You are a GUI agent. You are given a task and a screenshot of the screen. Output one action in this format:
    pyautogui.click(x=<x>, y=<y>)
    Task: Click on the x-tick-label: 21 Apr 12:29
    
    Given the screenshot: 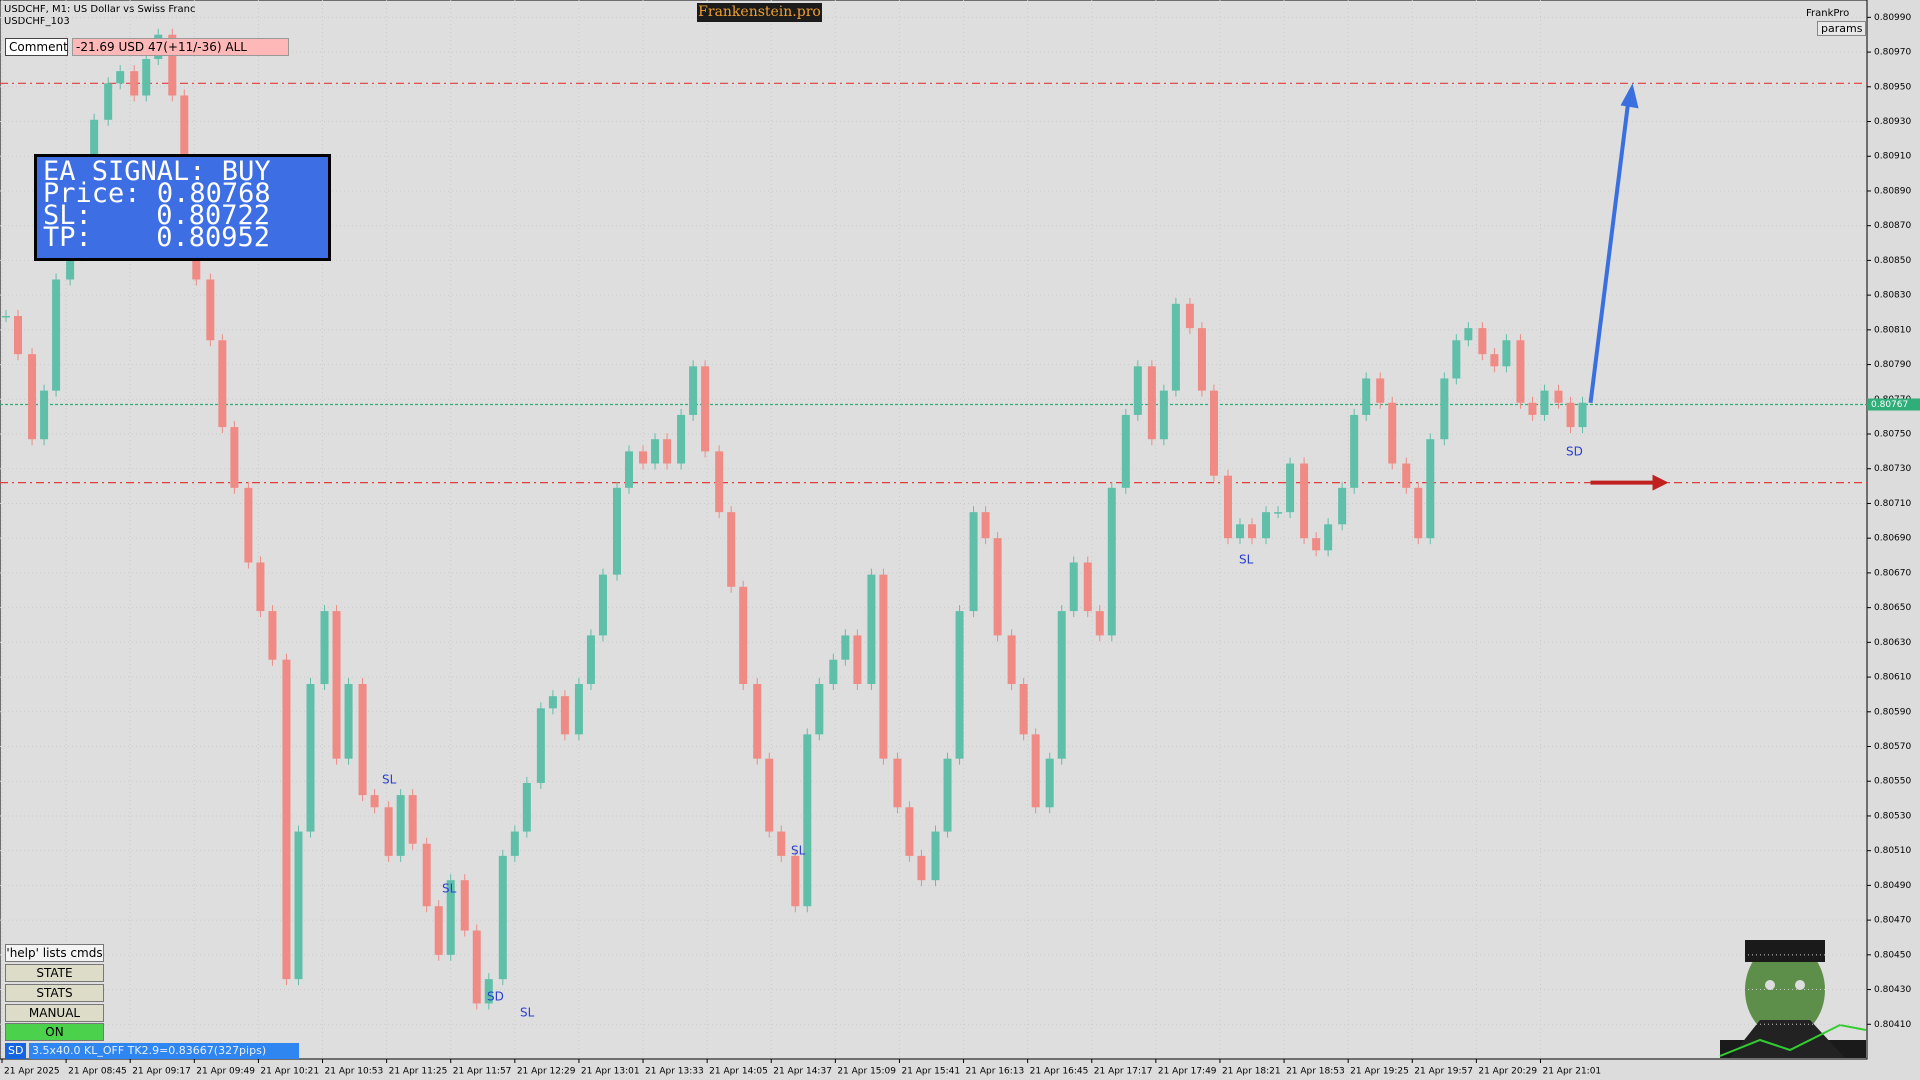 What is the action you would take?
    pyautogui.click(x=546, y=1072)
    